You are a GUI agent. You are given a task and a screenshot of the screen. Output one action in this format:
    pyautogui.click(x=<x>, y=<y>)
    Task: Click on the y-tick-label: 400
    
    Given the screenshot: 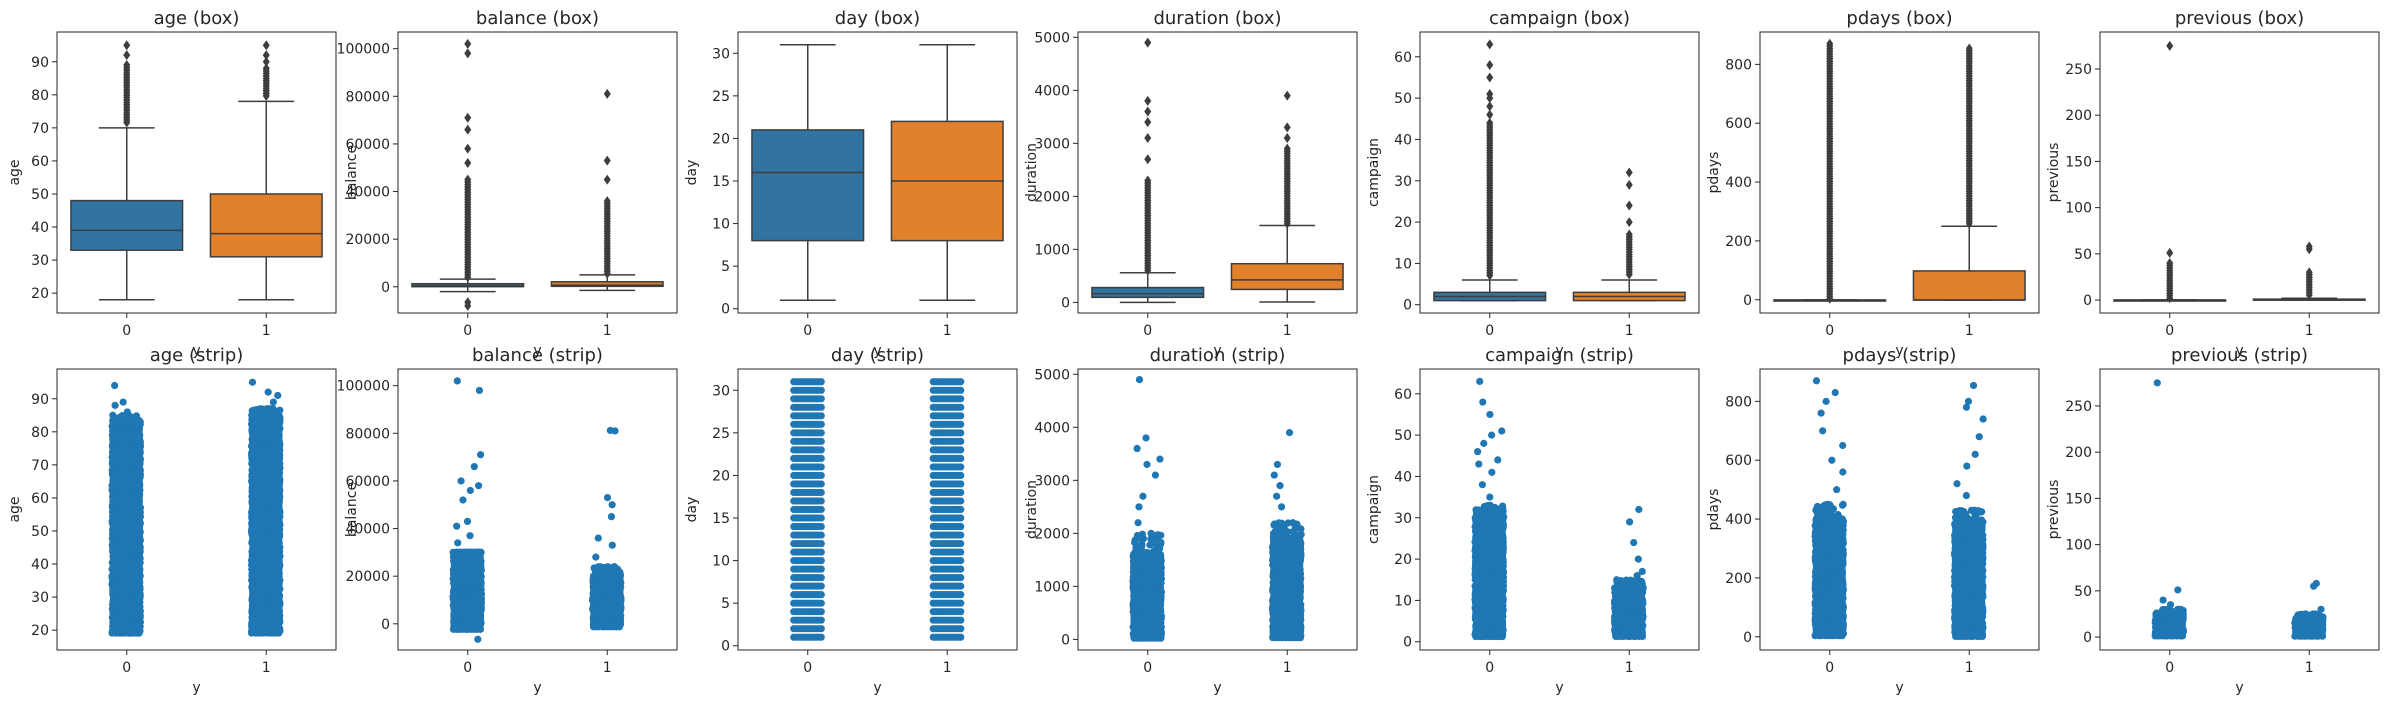 What is the action you would take?
    pyautogui.click(x=1738, y=183)
    